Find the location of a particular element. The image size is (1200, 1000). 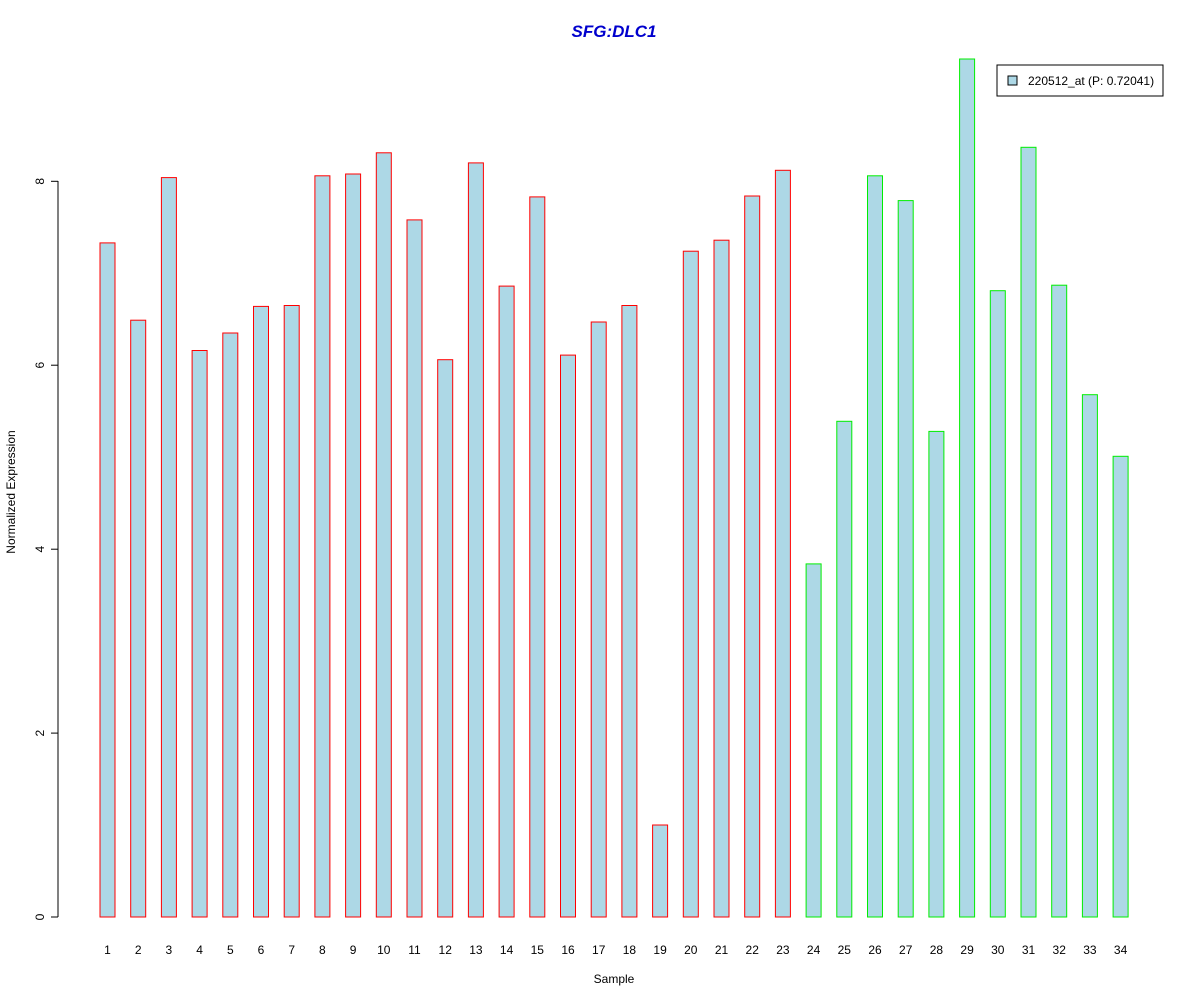

x-tick-label: 20 is located at coordinates (691, 950).